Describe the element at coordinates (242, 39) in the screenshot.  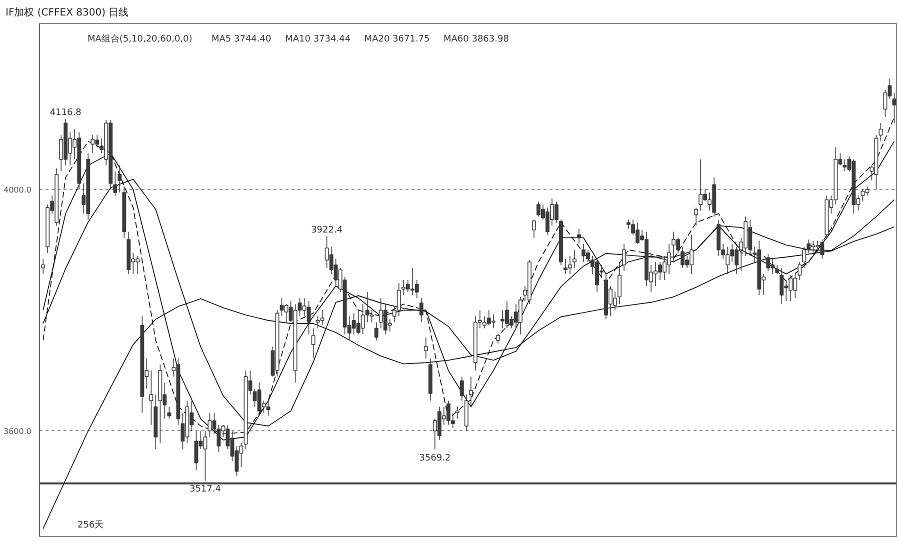
I see `annotation: MA5 3744.40` at that location.